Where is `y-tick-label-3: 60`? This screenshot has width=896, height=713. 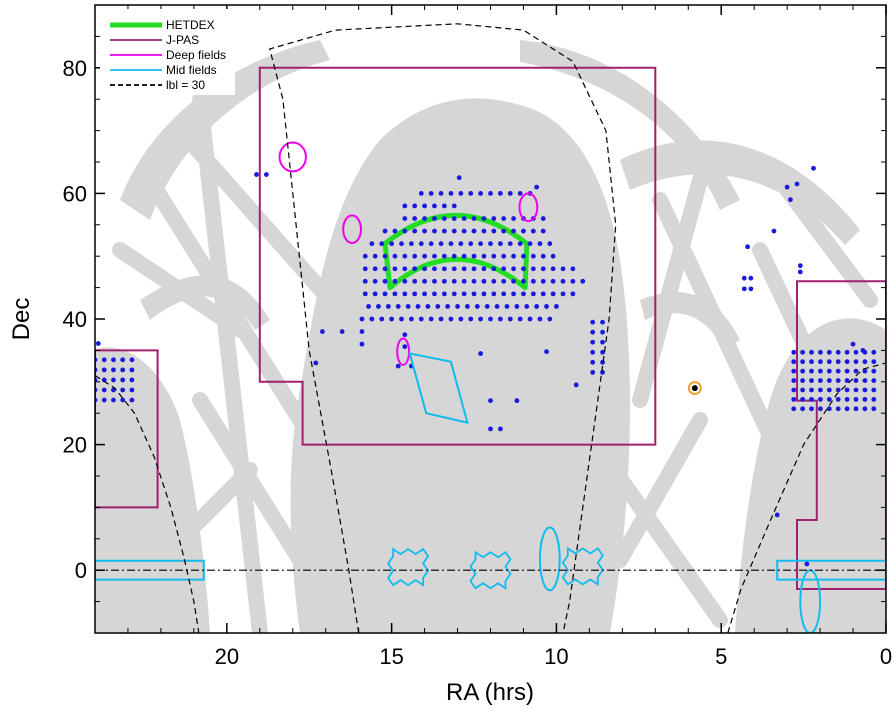
y-tick-label-3: 60 is located at coordinates (75, 193).